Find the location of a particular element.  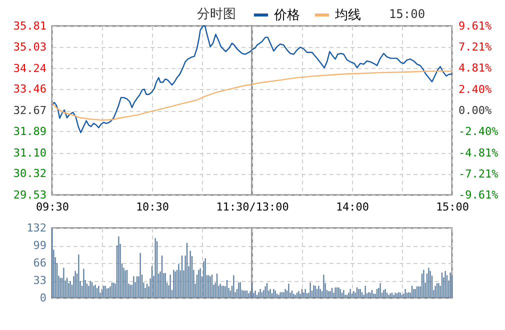

y-tick-label: 66 is located at coordinates (39, 263).